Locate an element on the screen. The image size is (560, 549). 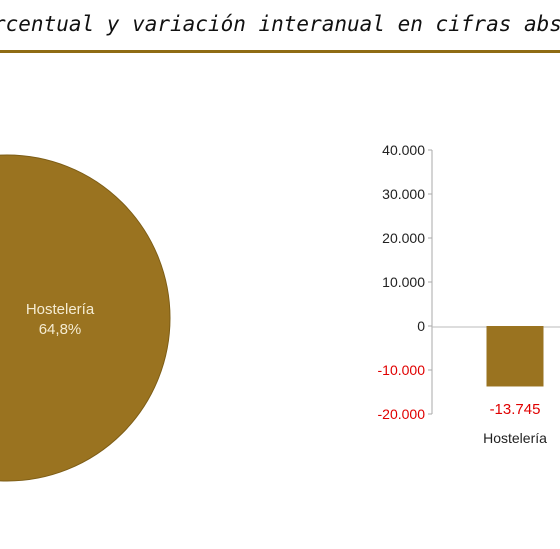
bars-group is located at coordinates (515, 356).